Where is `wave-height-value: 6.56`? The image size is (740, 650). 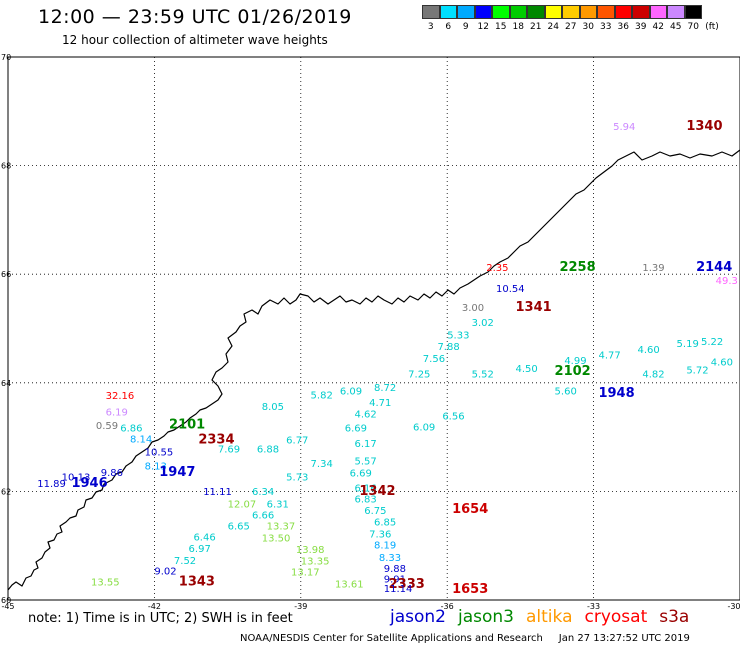 wave-height-value: 6.56 is located at coordinates (453, 417).